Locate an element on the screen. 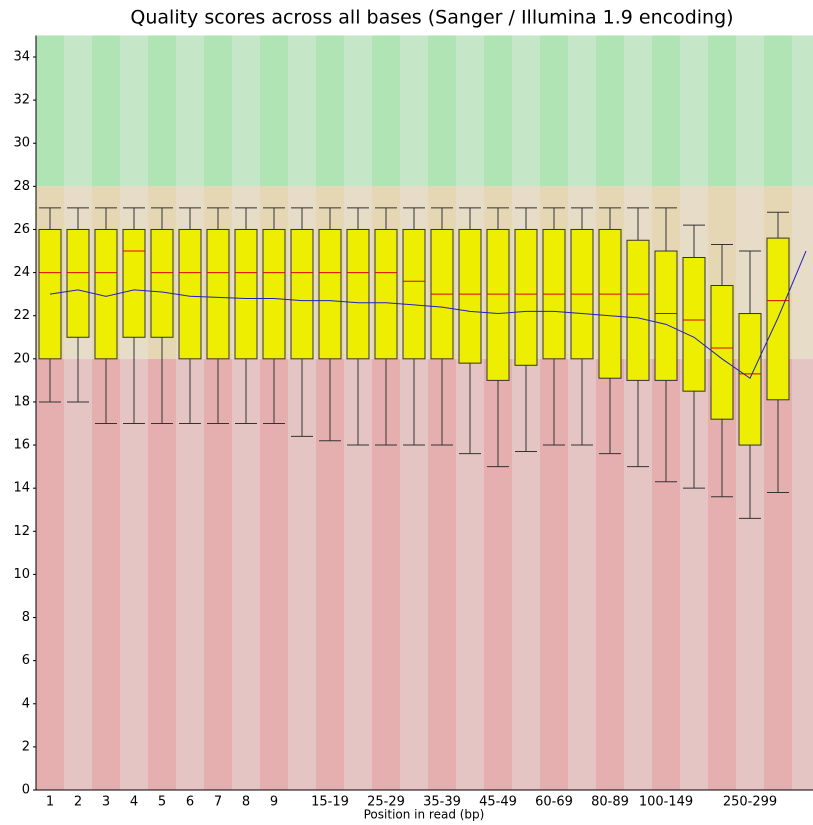 This screenshot has width=813, height=825. x-tick-label: 80-89 is located at coordinates (610, 802).